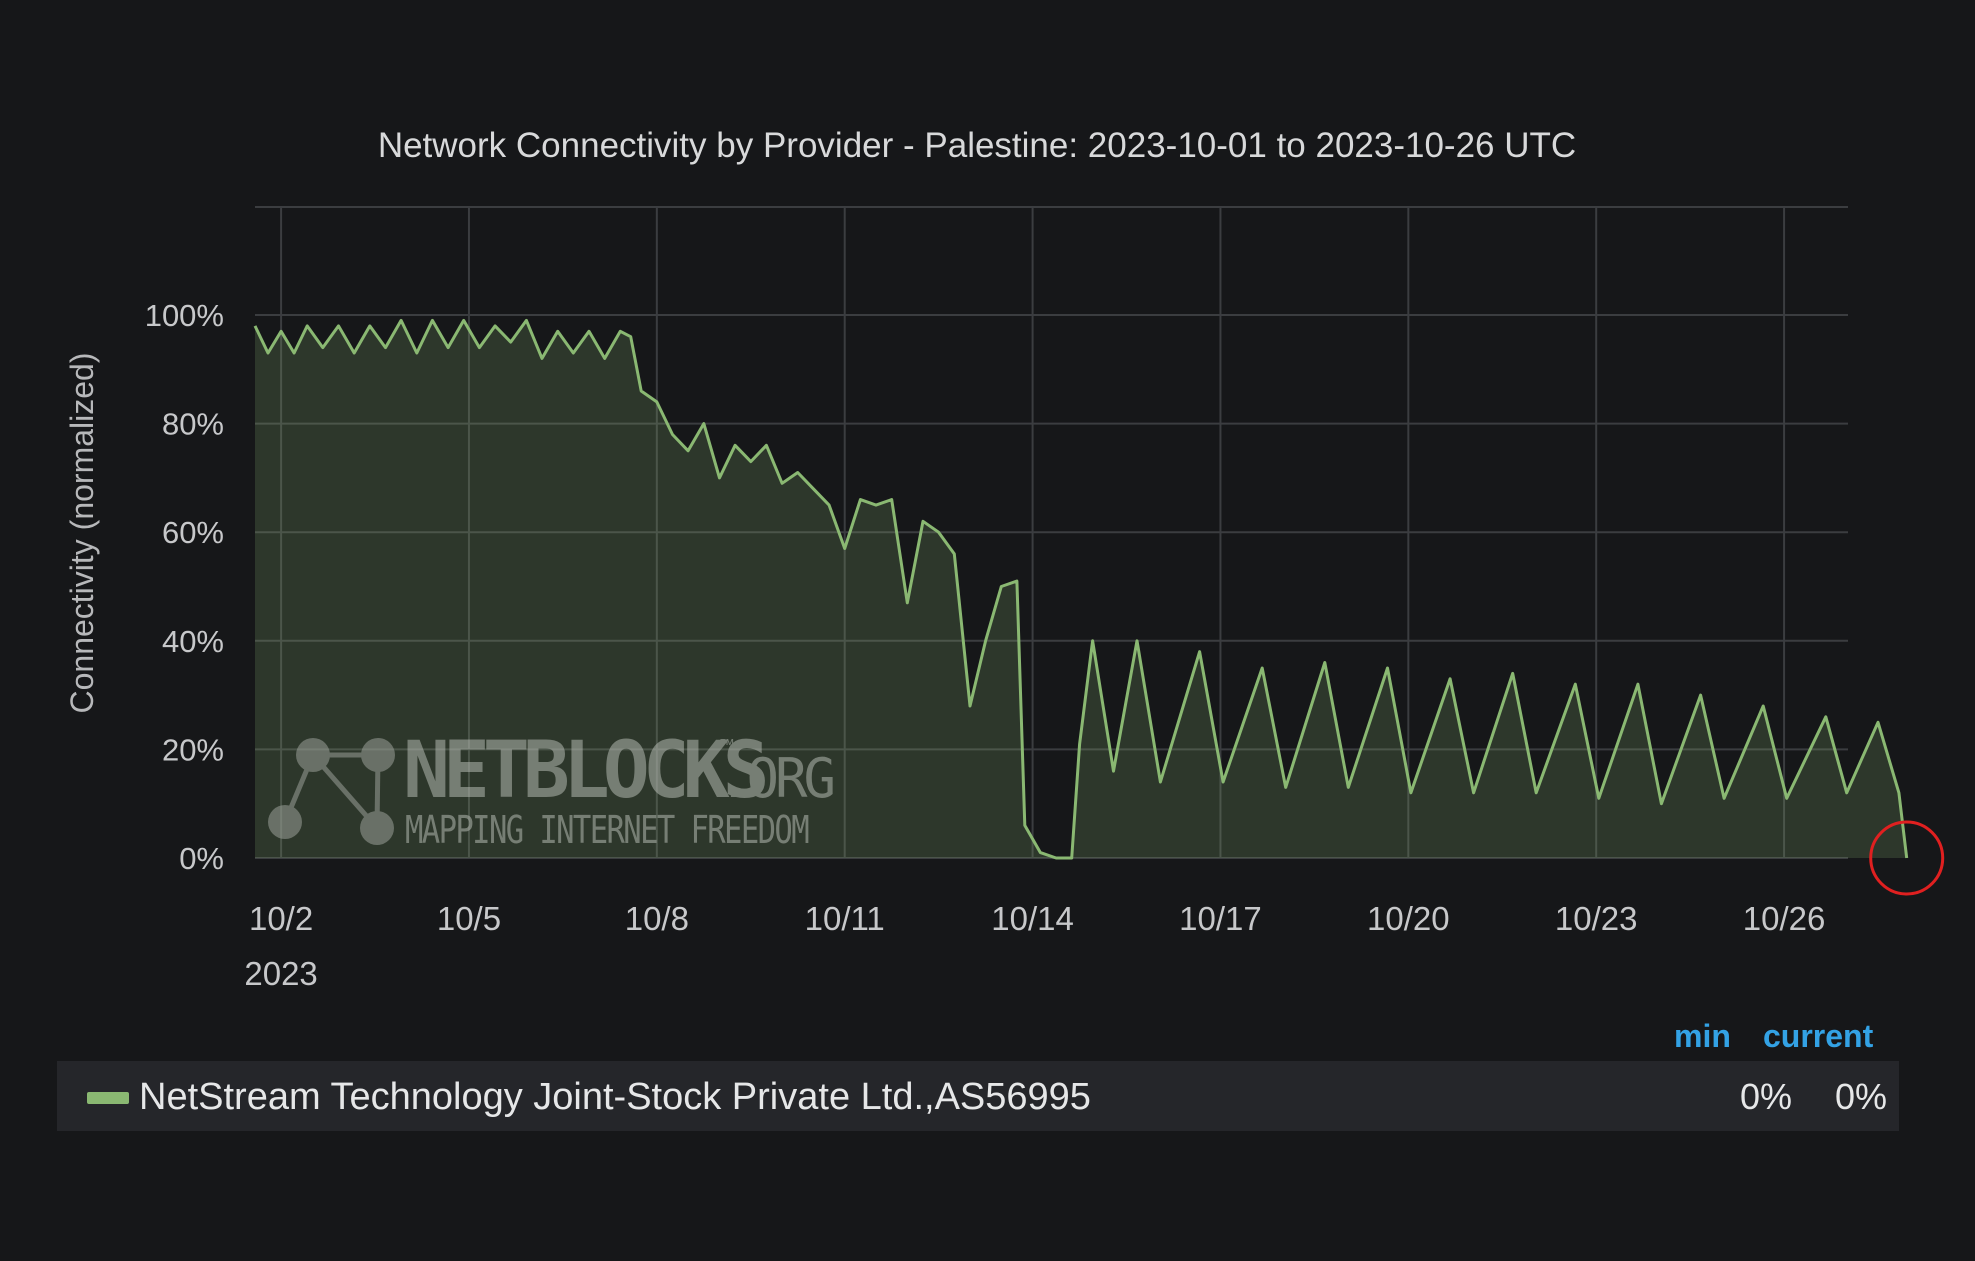  I want to click on x-tick-label: 10/5, so click(469, 918).